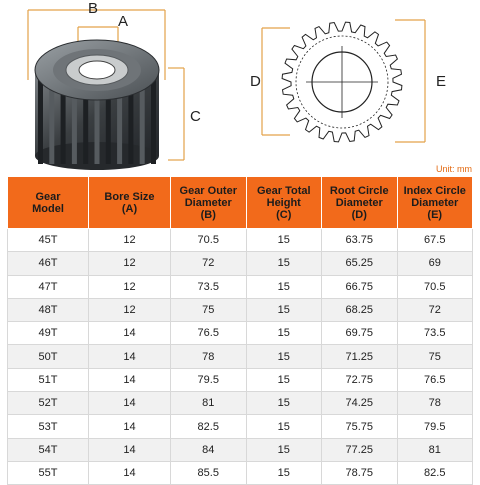  I want to click on table-row: 48T 12 75 15 68.25 72, so click(240, 310).